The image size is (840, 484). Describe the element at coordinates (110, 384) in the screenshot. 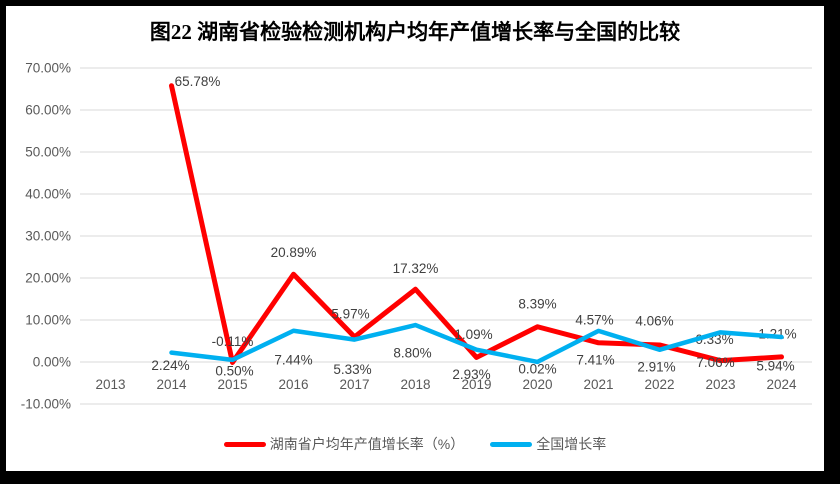

I see `x-tick-label: 2013` at that location.